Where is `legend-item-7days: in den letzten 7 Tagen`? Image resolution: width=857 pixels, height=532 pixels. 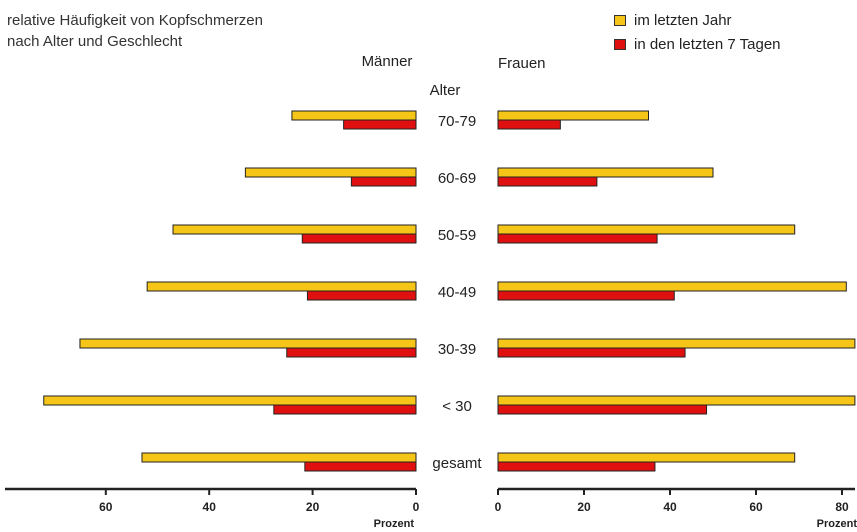
legend-item-7days: in den letzten 7 Tagen is located at coordinates (697, 44).